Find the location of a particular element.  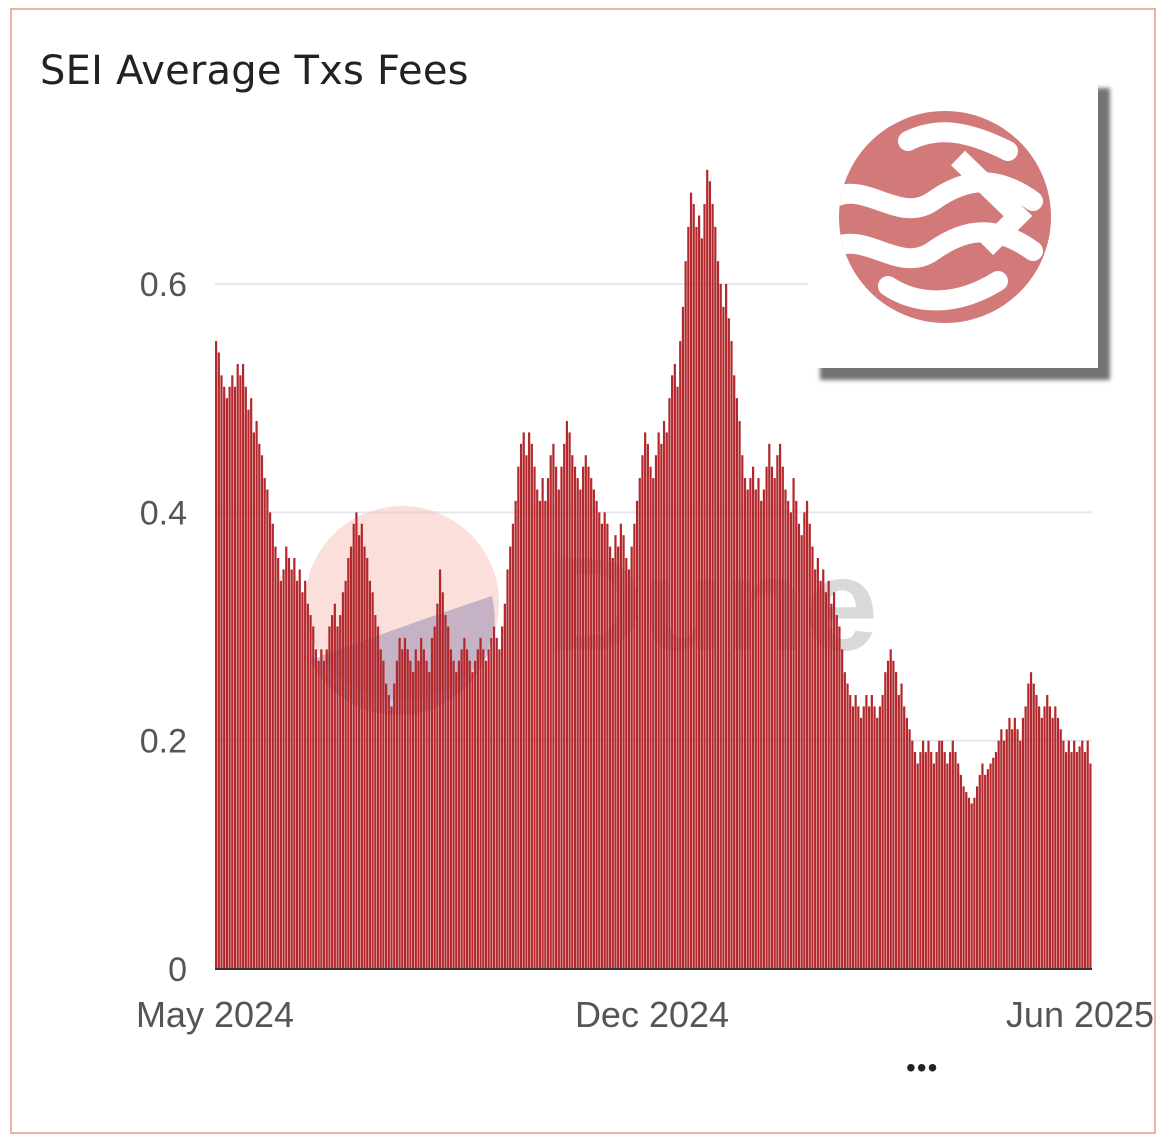

more-options-icon: ••• is located at coordinates (922, 1067).